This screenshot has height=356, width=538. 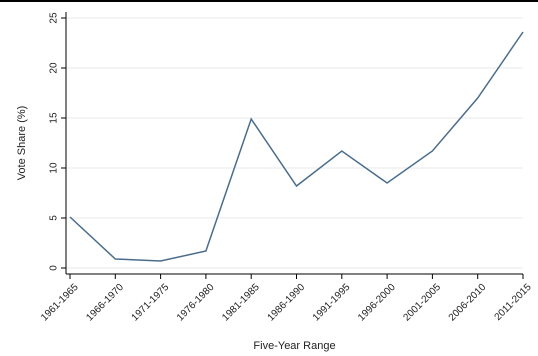 What do you see at coordinates (60, 303) in the screenshot?
I see `x-tick-label: 1961-1965` at bounding box center [60, 303].